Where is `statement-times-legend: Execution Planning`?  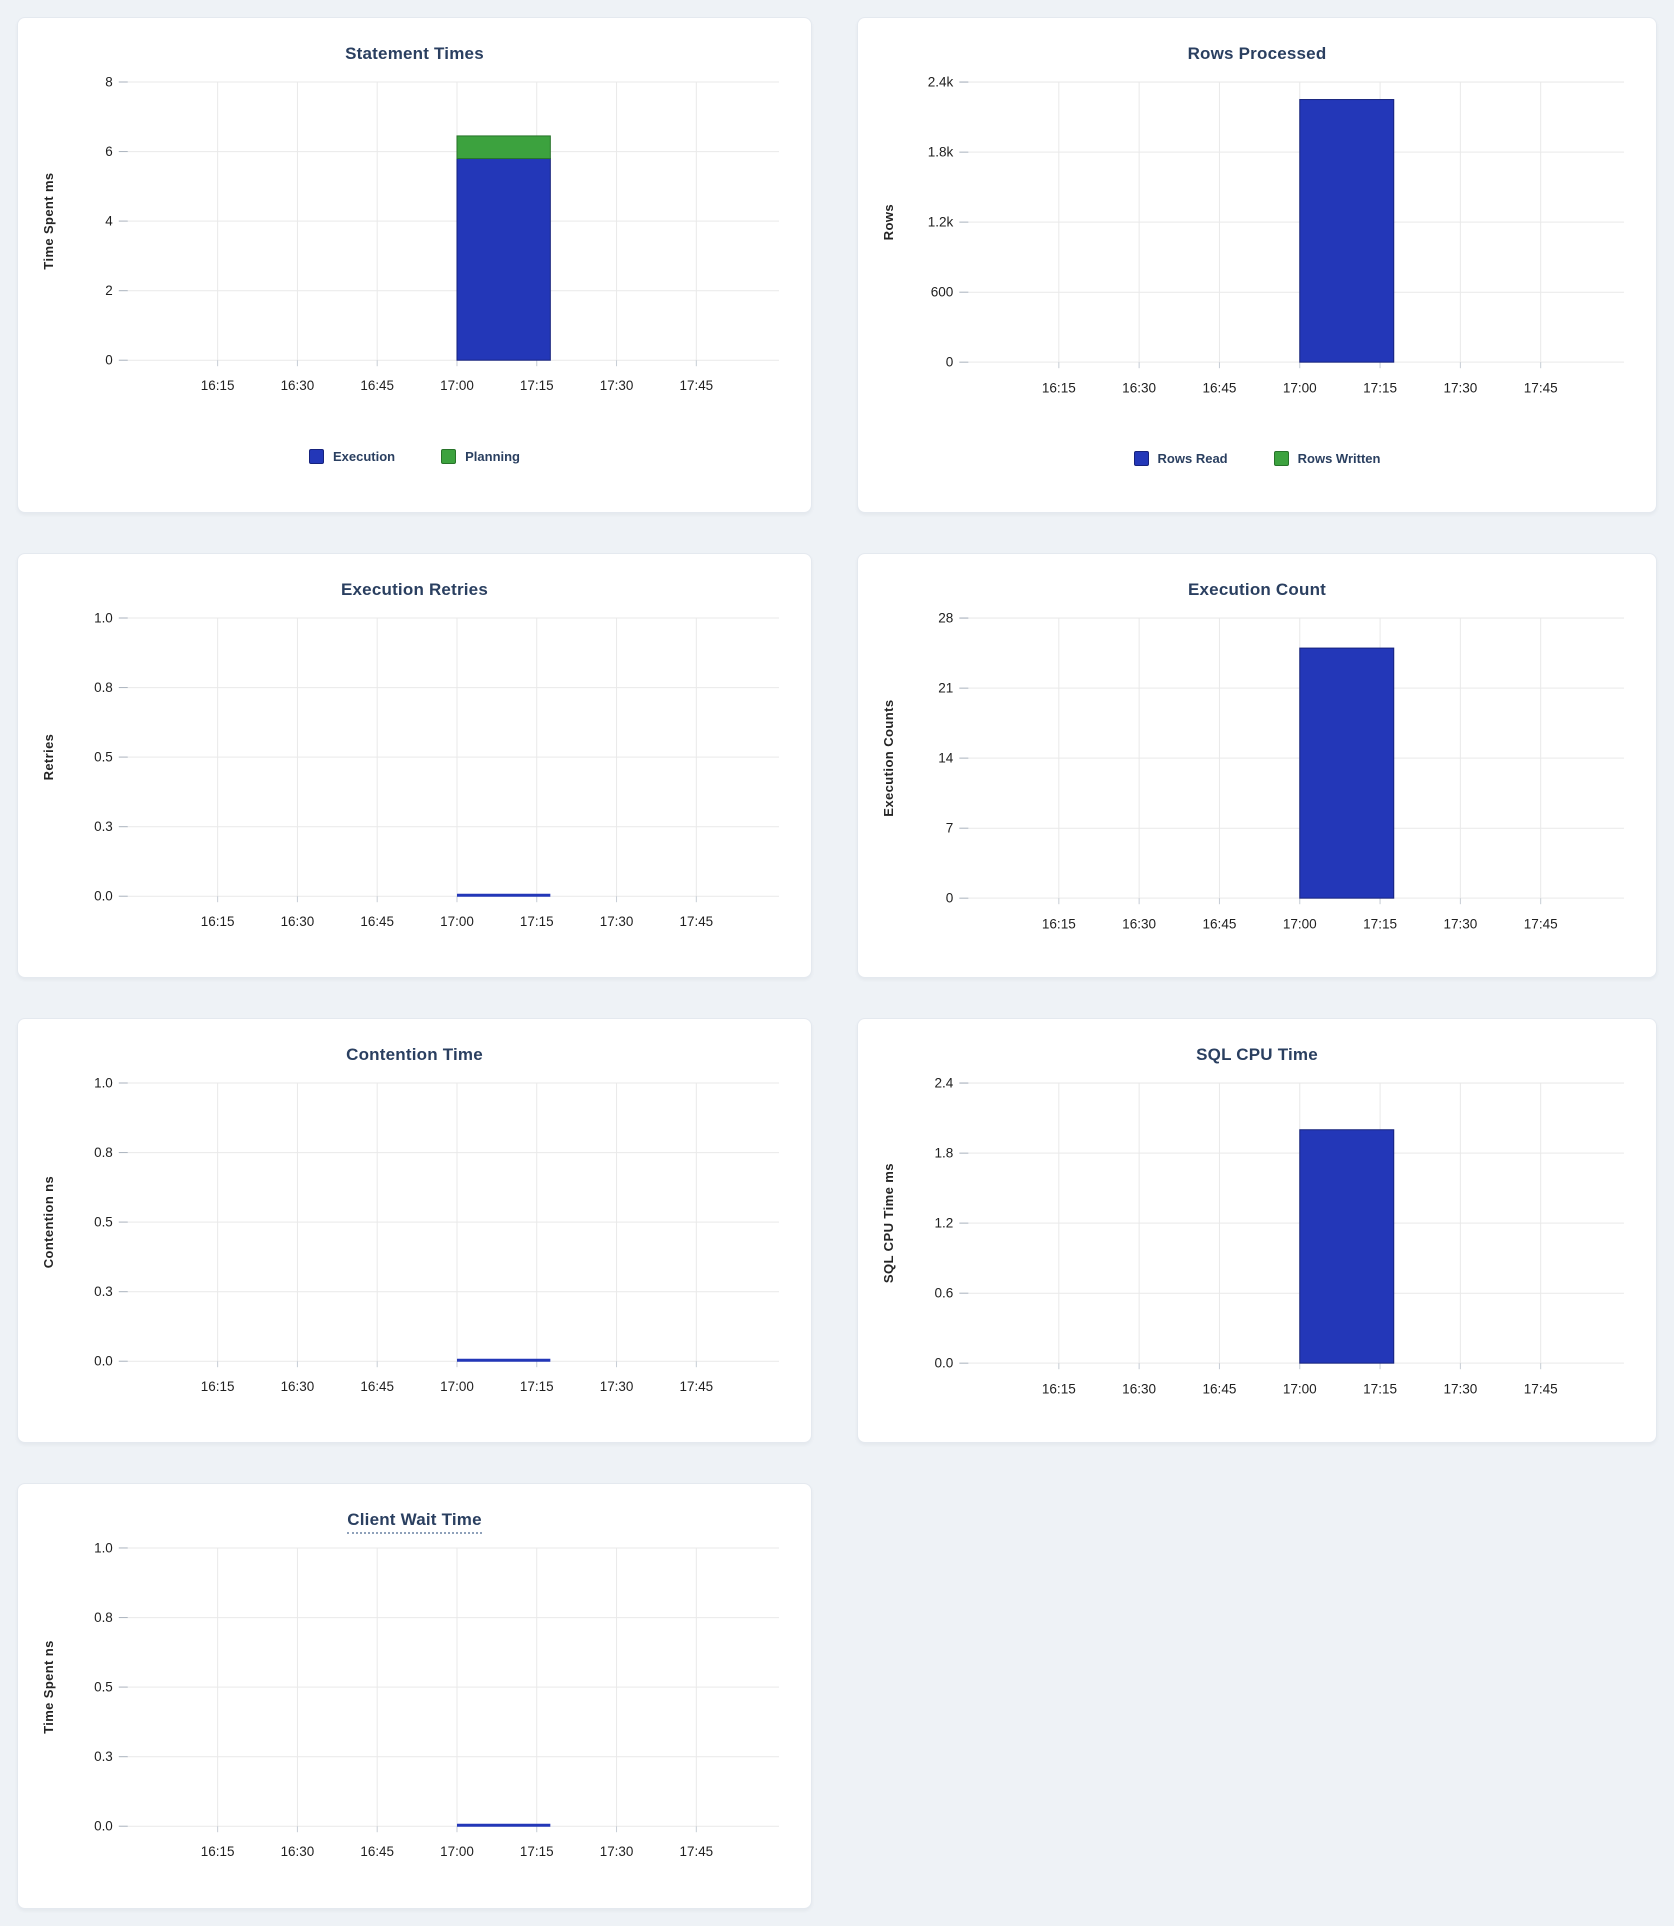
statement-times-legend: Execution Planning is located at coordinates (414, 457).